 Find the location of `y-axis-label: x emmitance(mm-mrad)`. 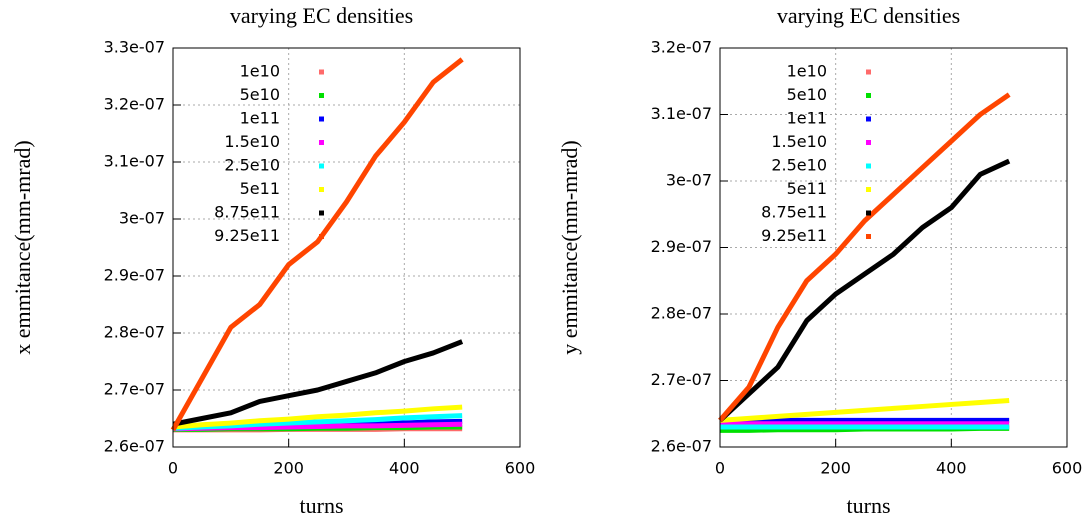

y-axis-label: x emmitance(mm-mrad) is located at coordinates (22, 247).